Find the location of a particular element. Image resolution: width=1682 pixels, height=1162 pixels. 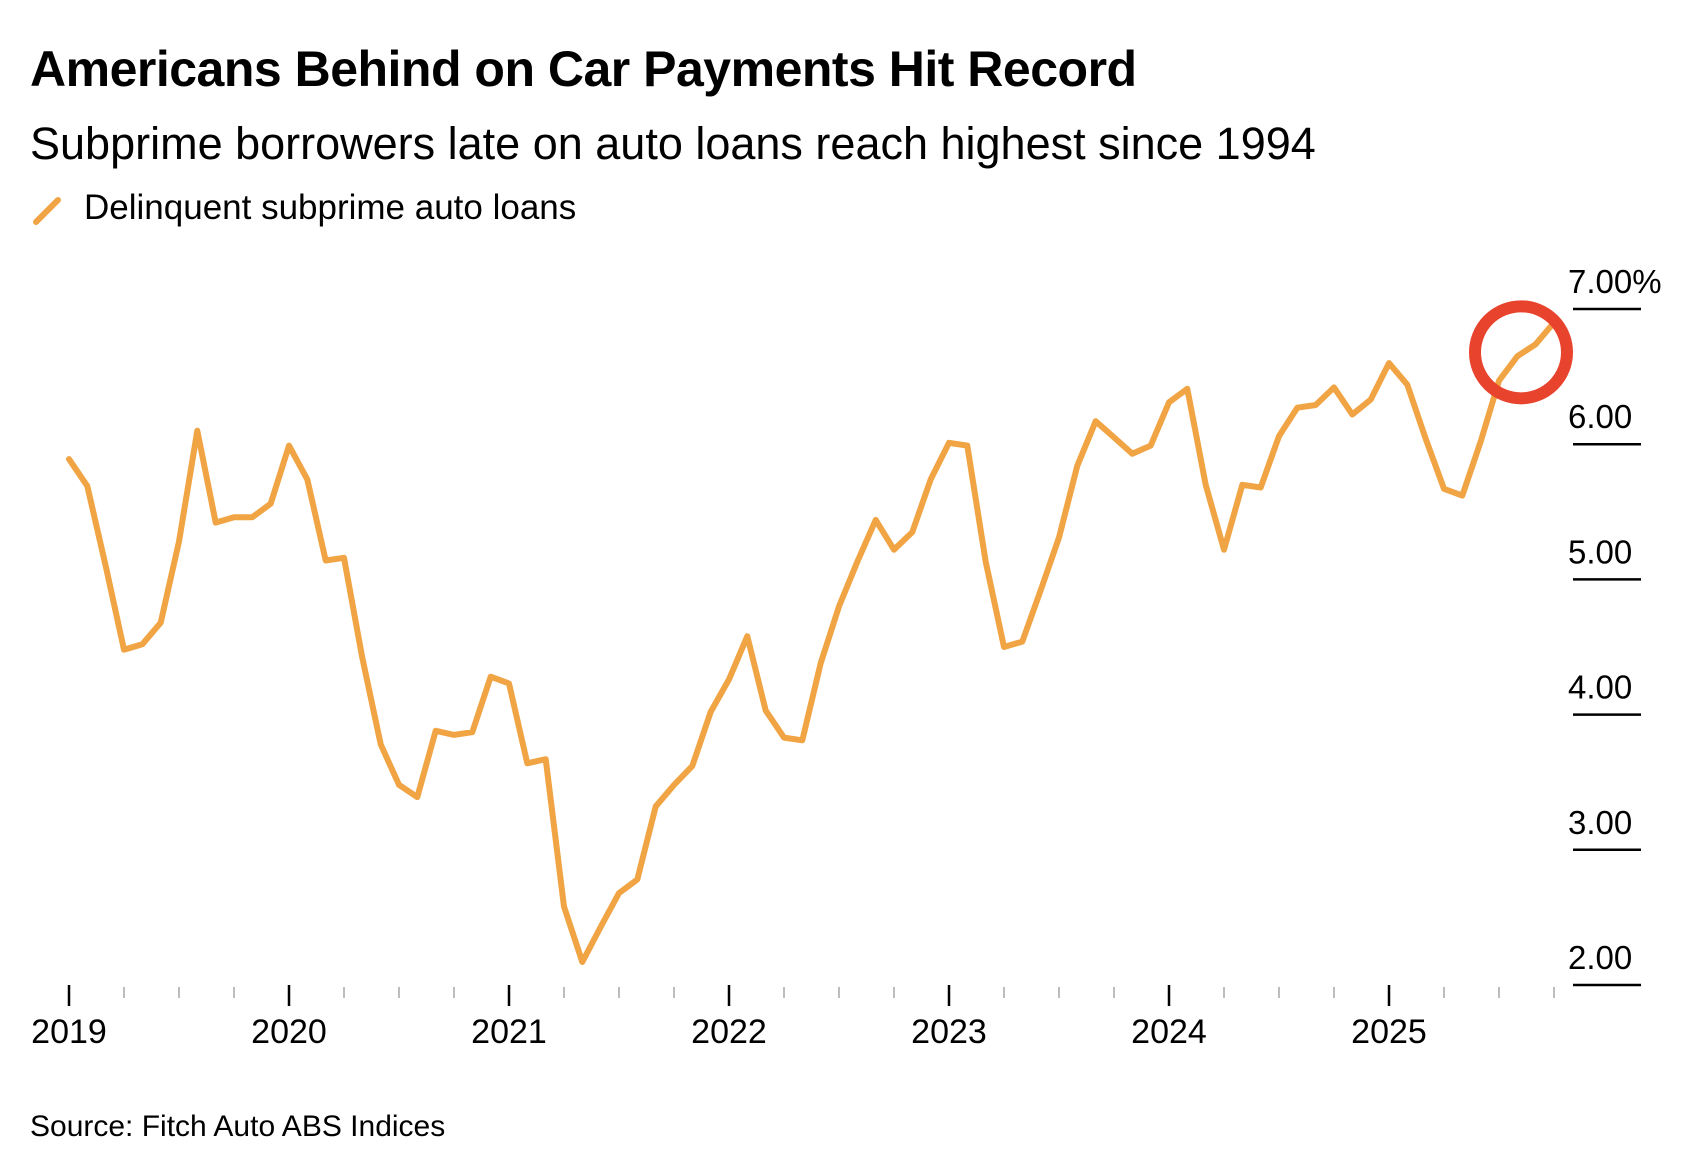

record-highlight-circle is located at coordinates (1521, 352).